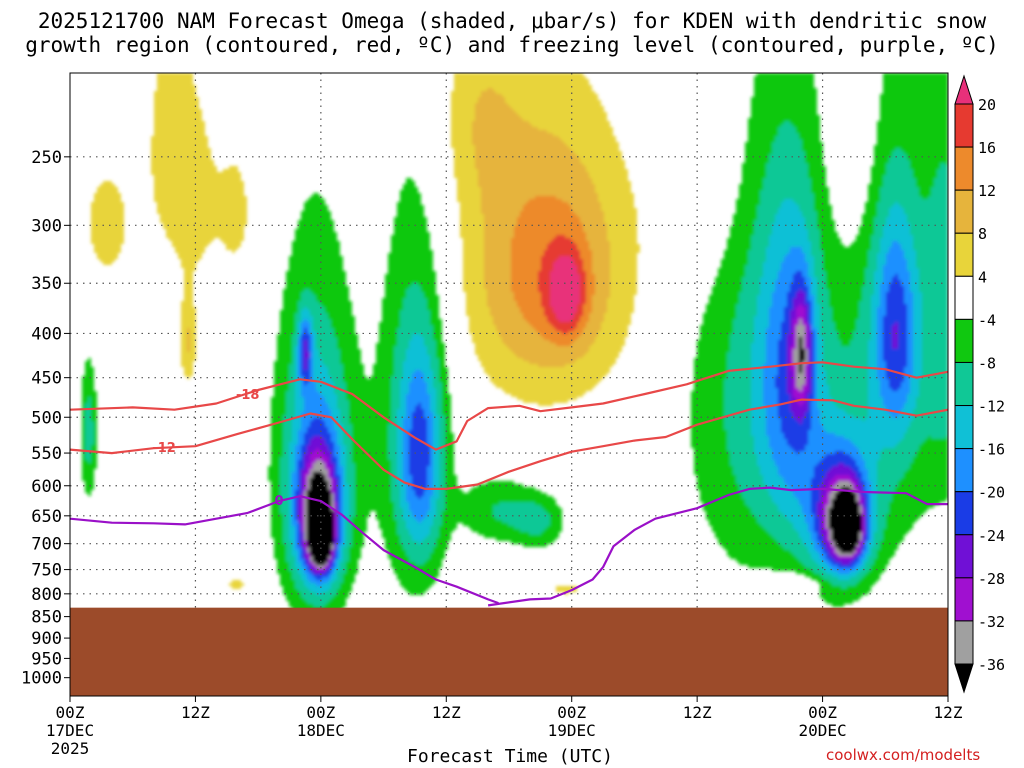 Image resolution: width=1024 pixels, height=768 pixels. I want to click on credit-text: coolwx.com/modelts, so click(903, 755).